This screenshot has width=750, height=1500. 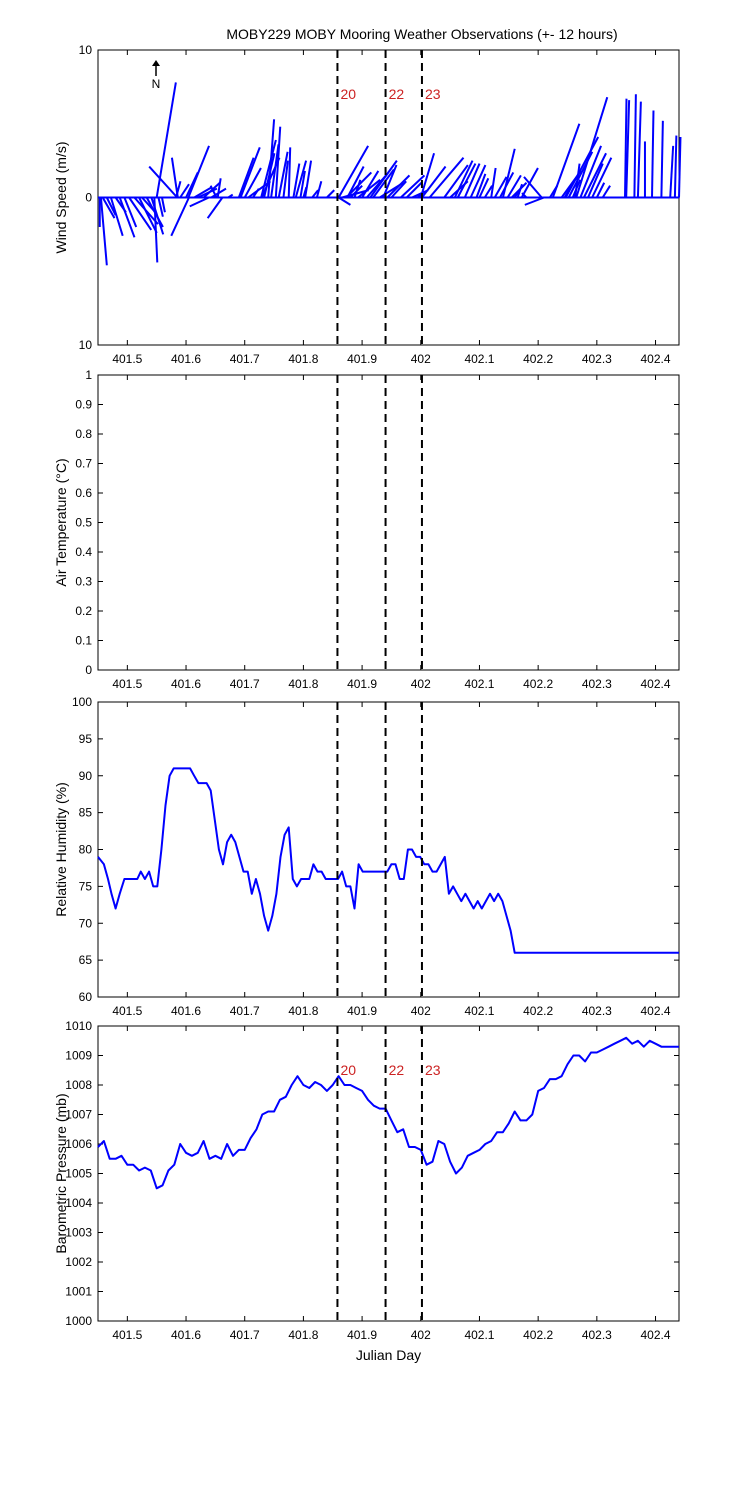 I want to click on y-tick-label: 1, so click(x=88, y=375).